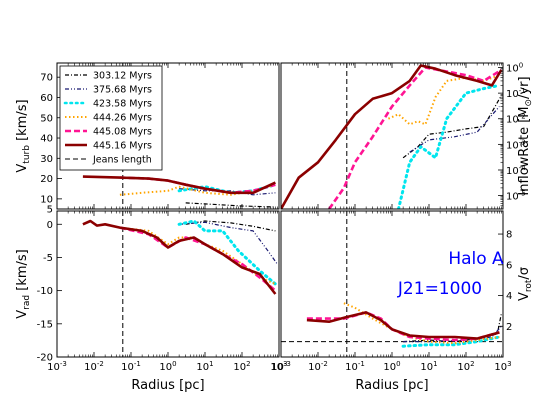 This screenshot has height=420, width=560. I want to click on y-tick-label: 8, so click(509, 235).